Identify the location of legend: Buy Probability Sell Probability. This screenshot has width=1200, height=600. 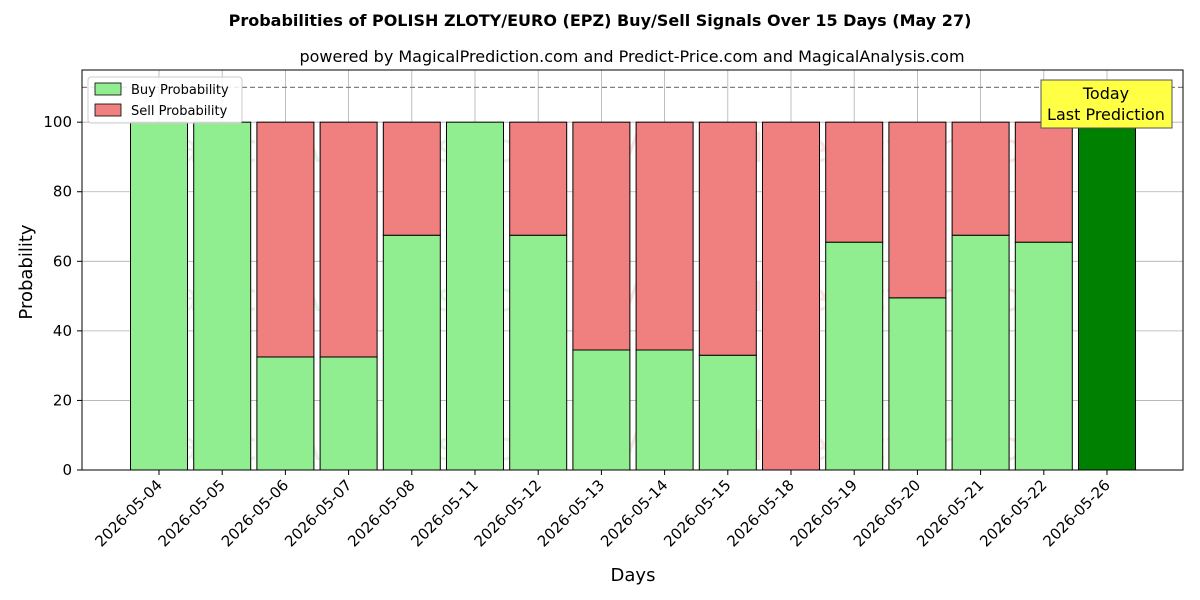
(165, 100).